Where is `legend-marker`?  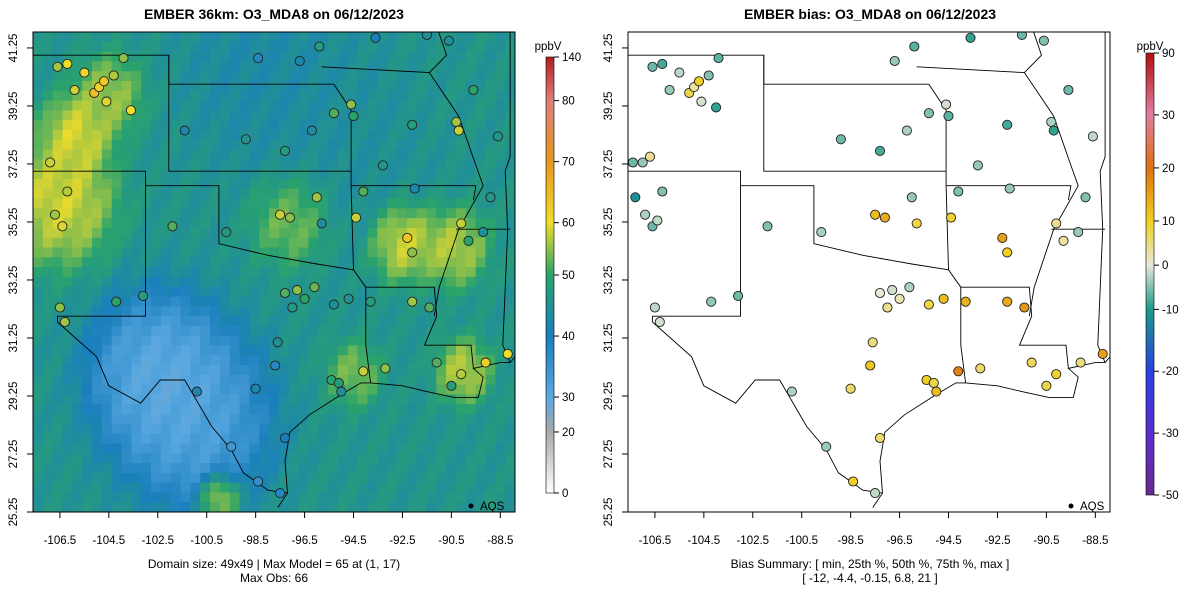 legend-marker is located at coordinates (471, 506).